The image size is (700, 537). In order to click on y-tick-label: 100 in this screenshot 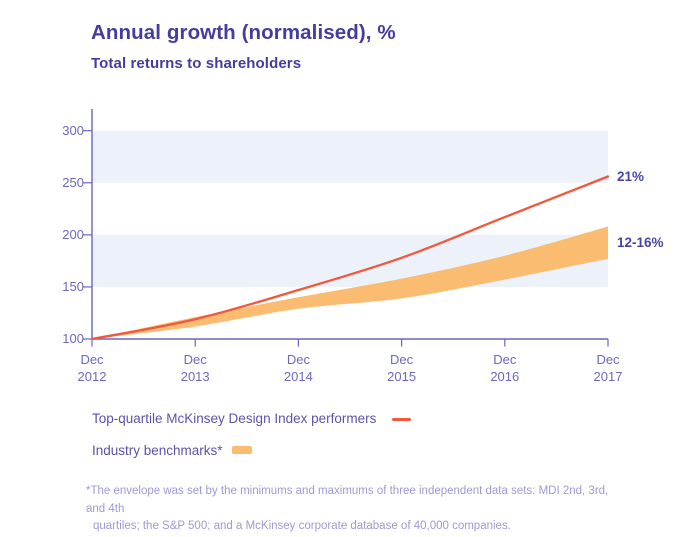, I will do `click(73, 338)`.